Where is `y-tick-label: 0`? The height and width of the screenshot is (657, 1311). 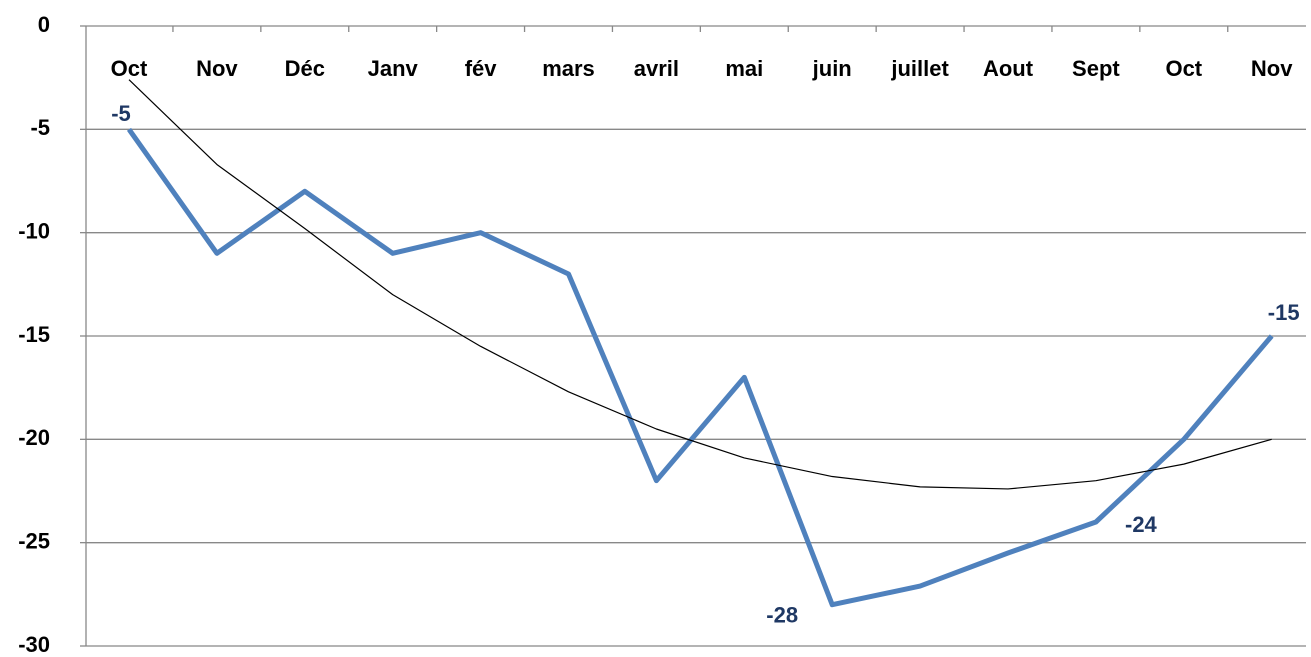
y-tick-label: 0 is located at coordinates (44, 24).